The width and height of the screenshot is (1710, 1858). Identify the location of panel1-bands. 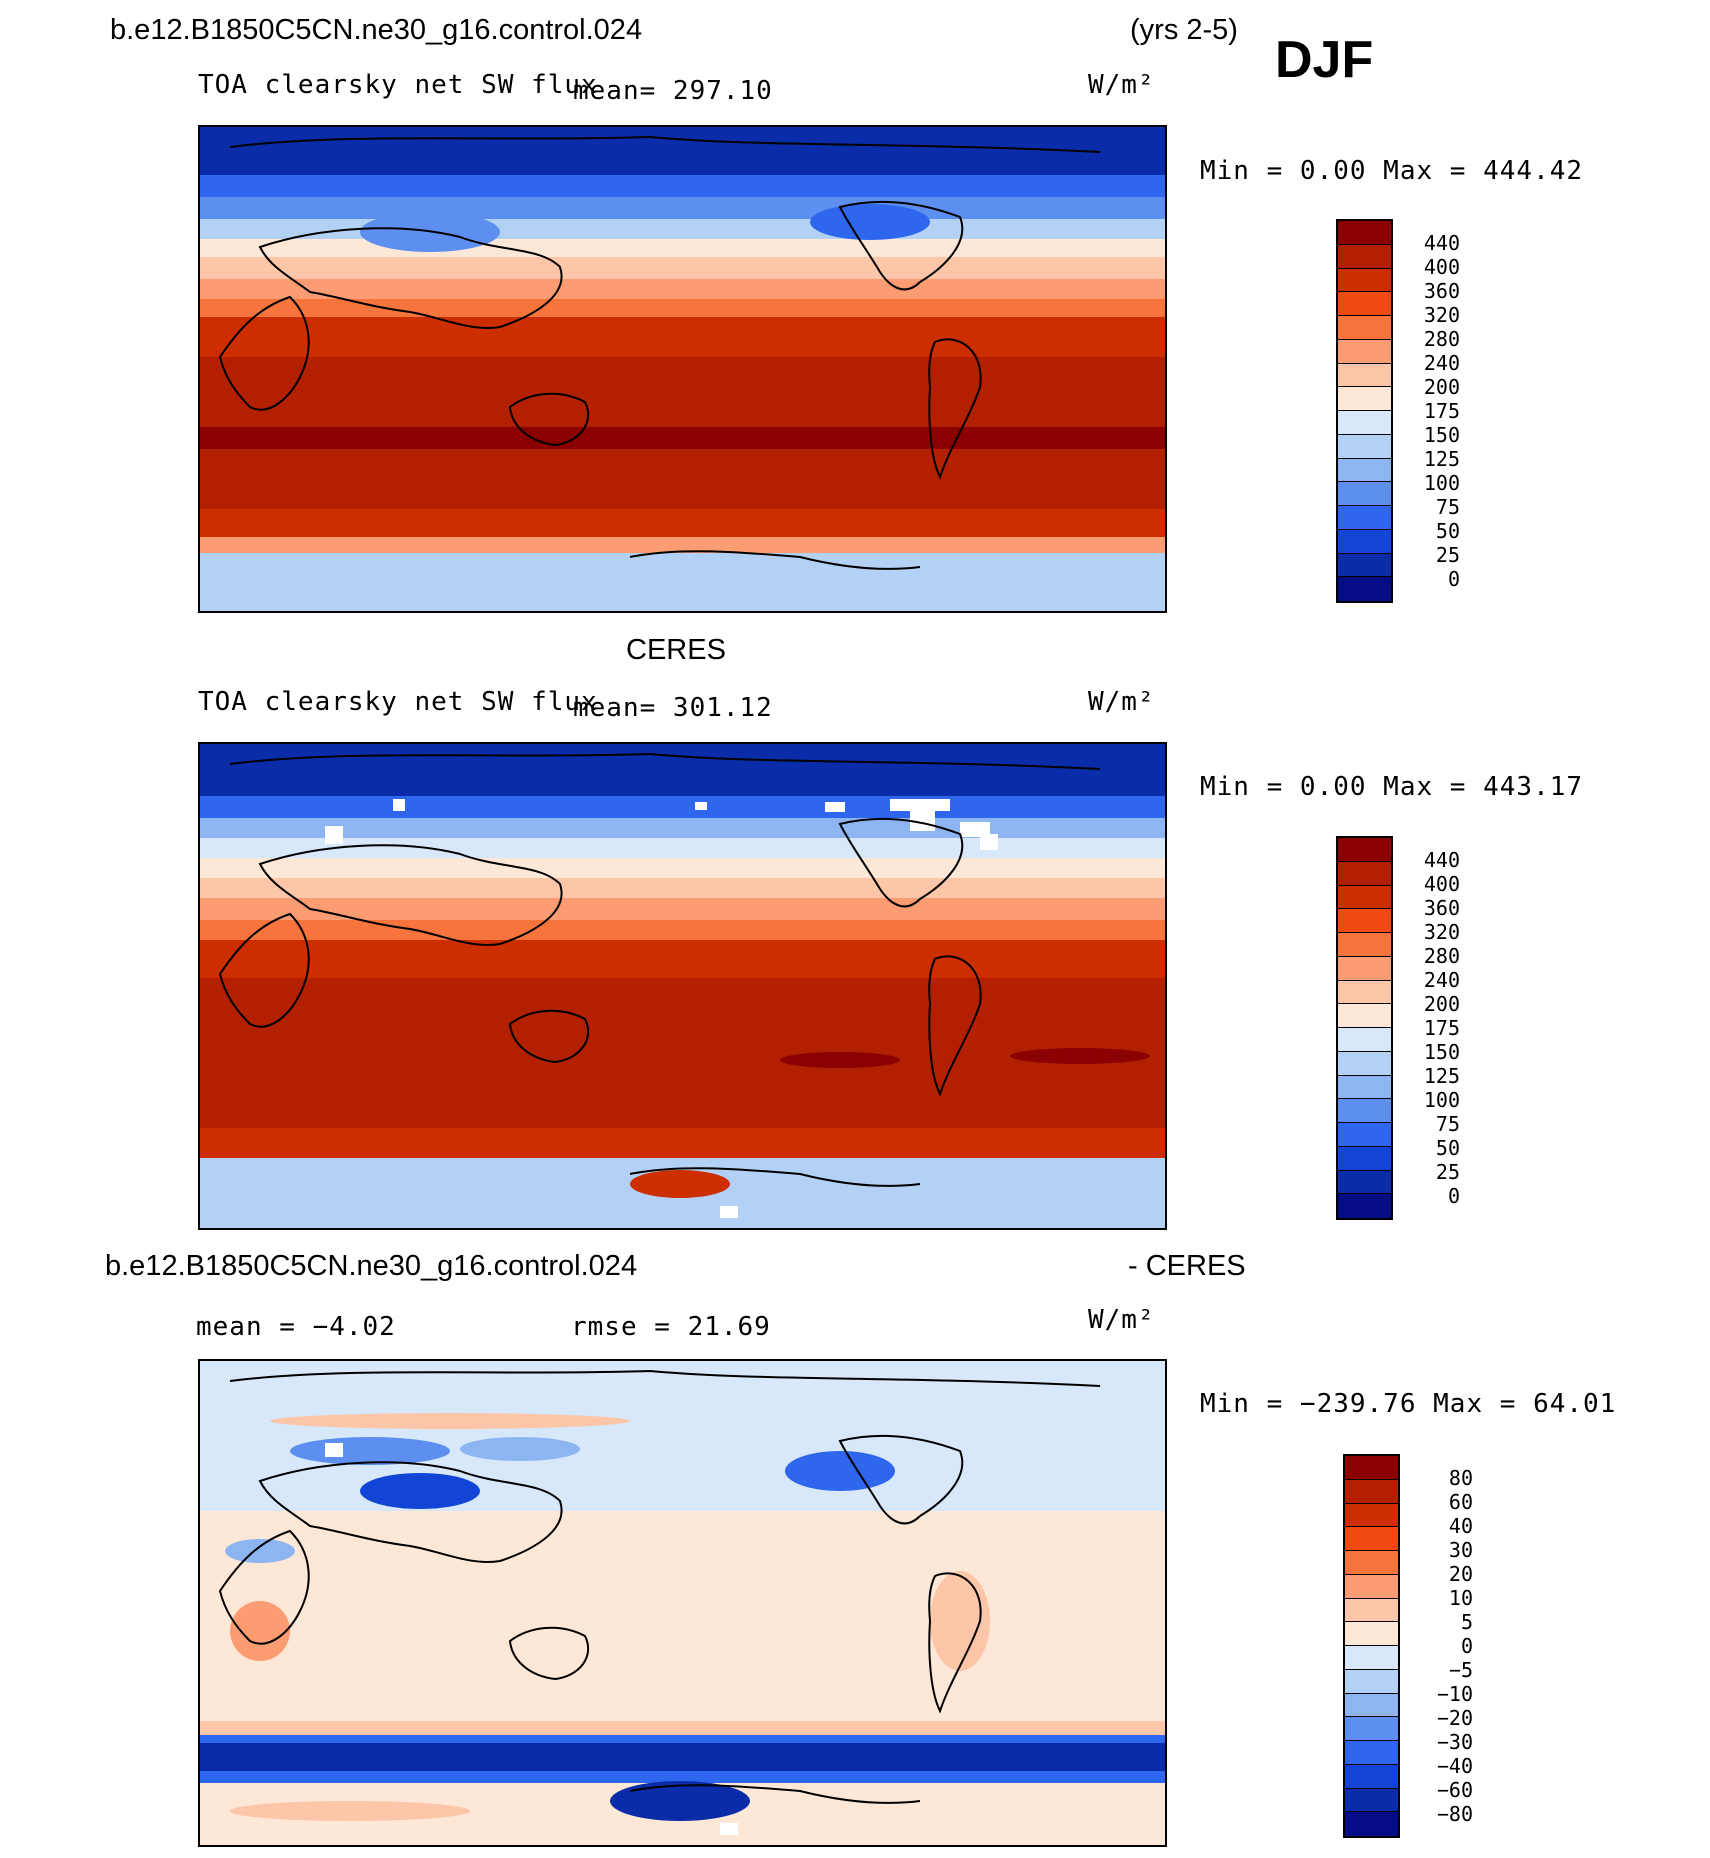
(682, 369).